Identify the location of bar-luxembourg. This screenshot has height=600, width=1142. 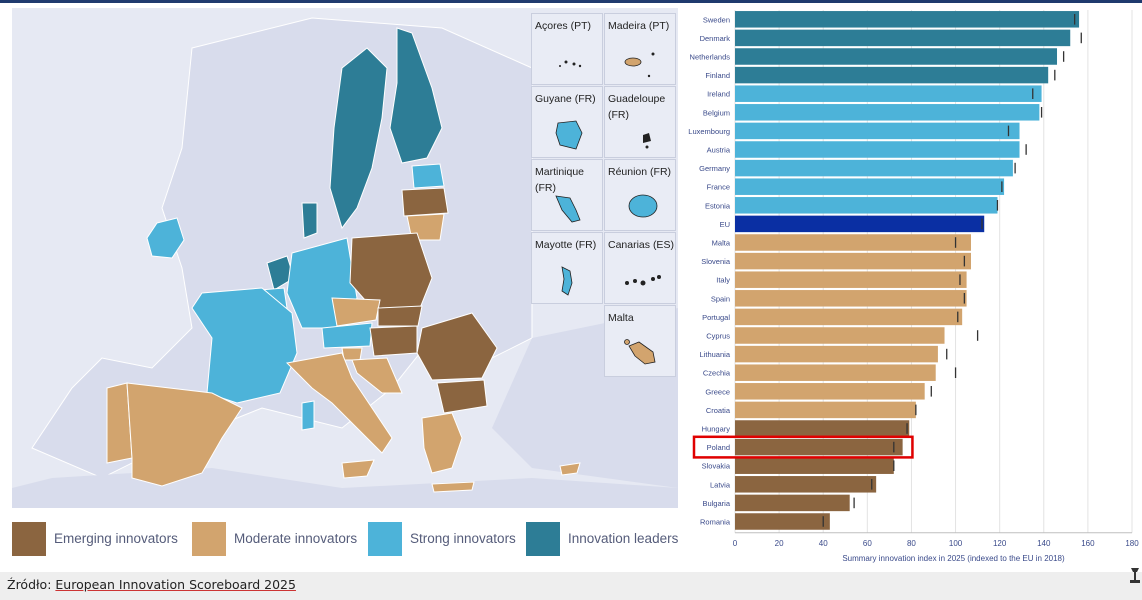
(877, 131).